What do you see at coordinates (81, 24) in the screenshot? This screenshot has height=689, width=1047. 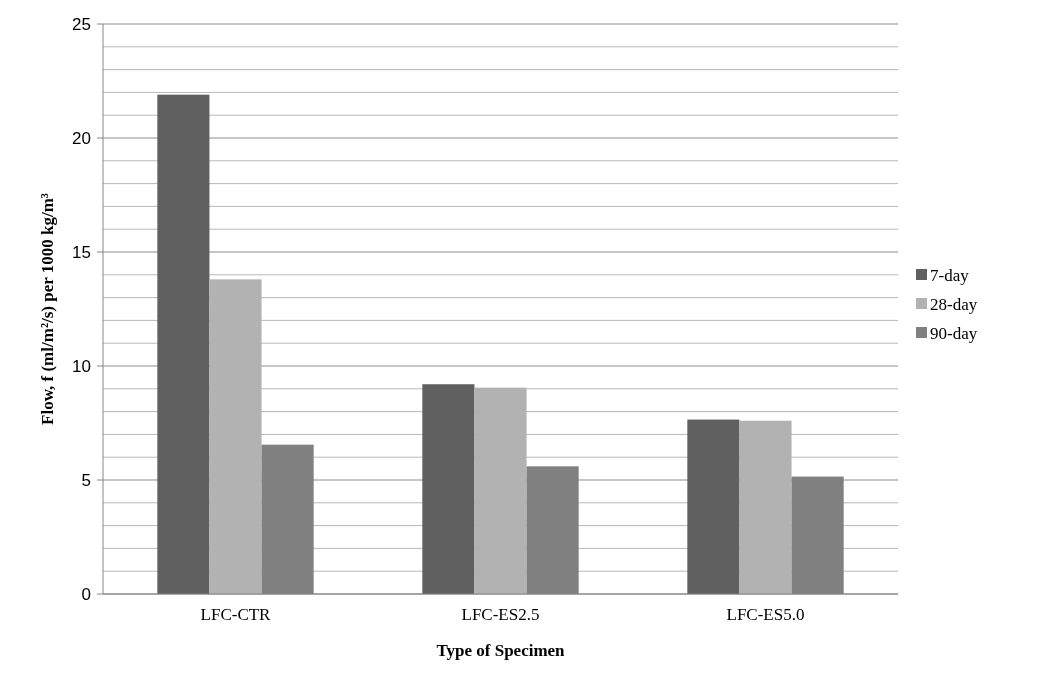 I see `y-tick-label: 25` at bounding box center [81, 24].